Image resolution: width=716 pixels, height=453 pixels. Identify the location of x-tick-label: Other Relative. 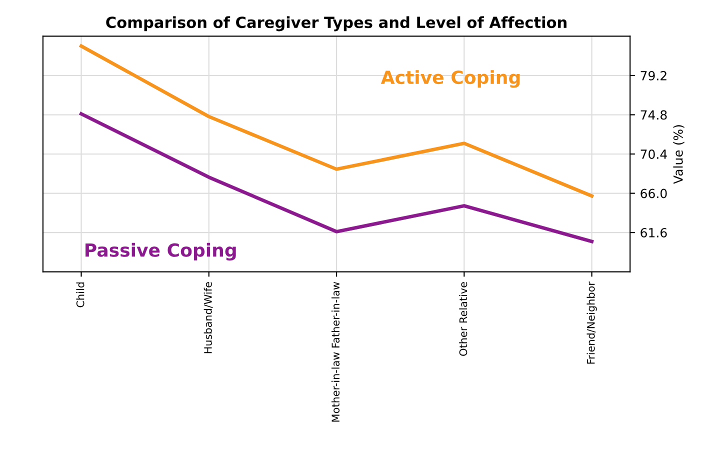
(463, 319).